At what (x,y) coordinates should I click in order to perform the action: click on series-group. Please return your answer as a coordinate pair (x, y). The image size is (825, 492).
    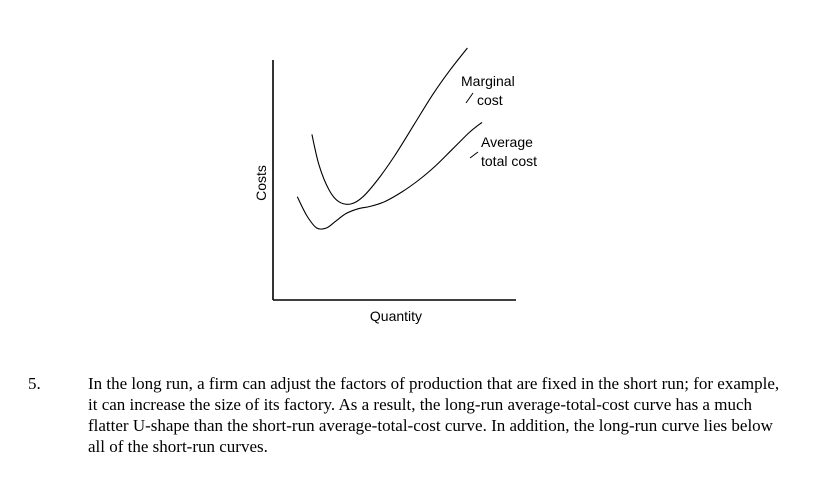
    Looking at the image, I should click on (389, 138).